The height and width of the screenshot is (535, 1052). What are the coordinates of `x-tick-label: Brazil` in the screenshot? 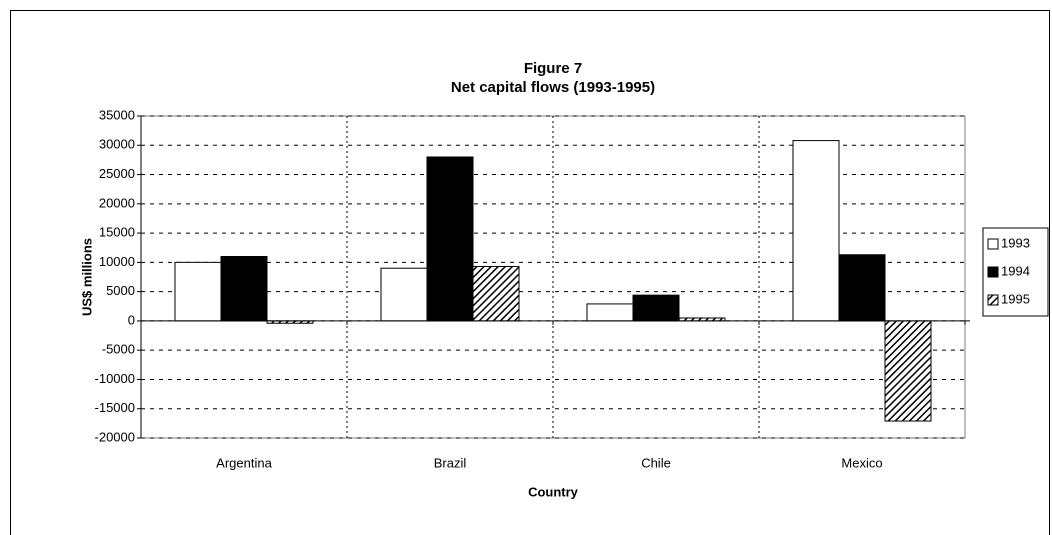 It's located at (450, 462).